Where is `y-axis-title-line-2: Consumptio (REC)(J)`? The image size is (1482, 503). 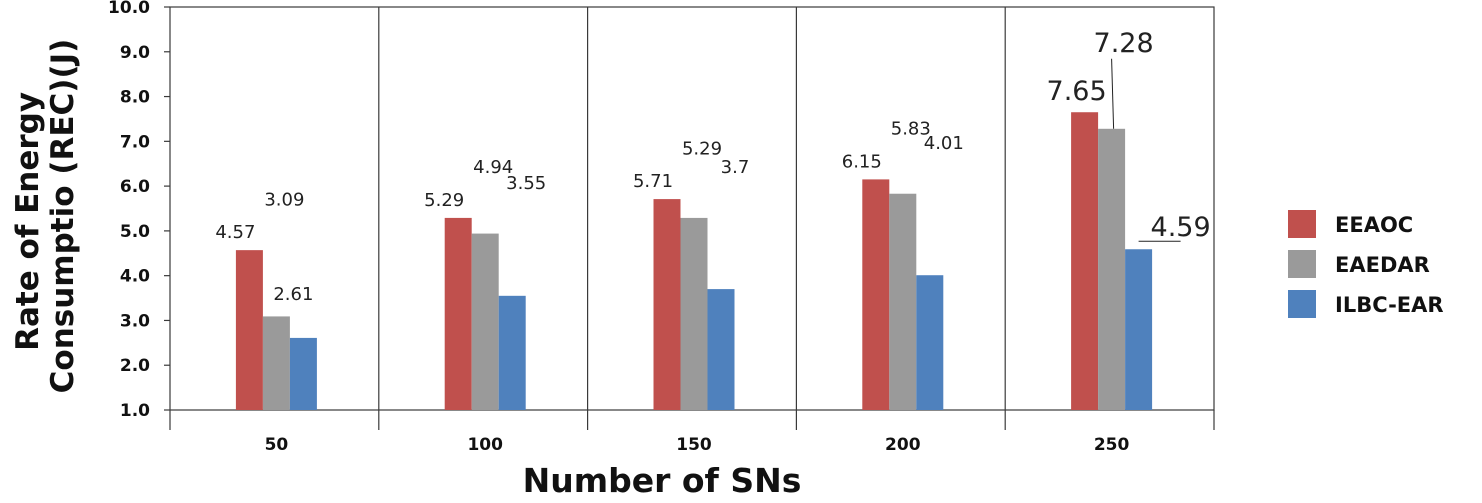 y-axis-title-line-2: Consumptio (REC)(J) is located at coordinates (63, 216).